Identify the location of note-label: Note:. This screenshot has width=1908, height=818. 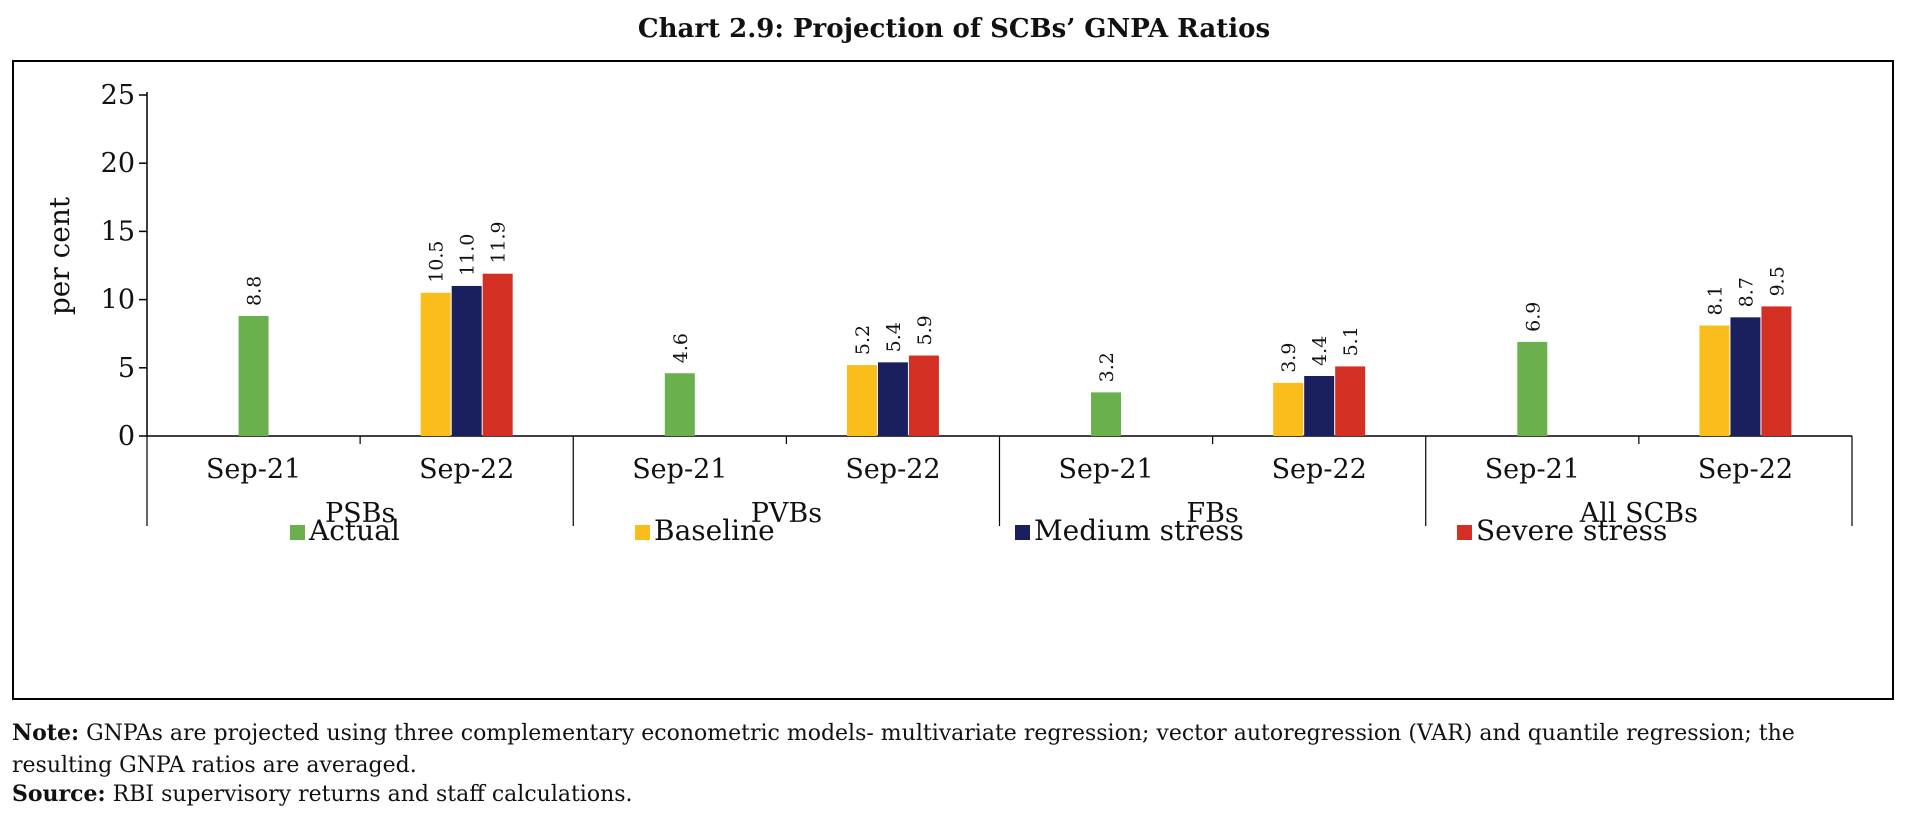
(46, 733).